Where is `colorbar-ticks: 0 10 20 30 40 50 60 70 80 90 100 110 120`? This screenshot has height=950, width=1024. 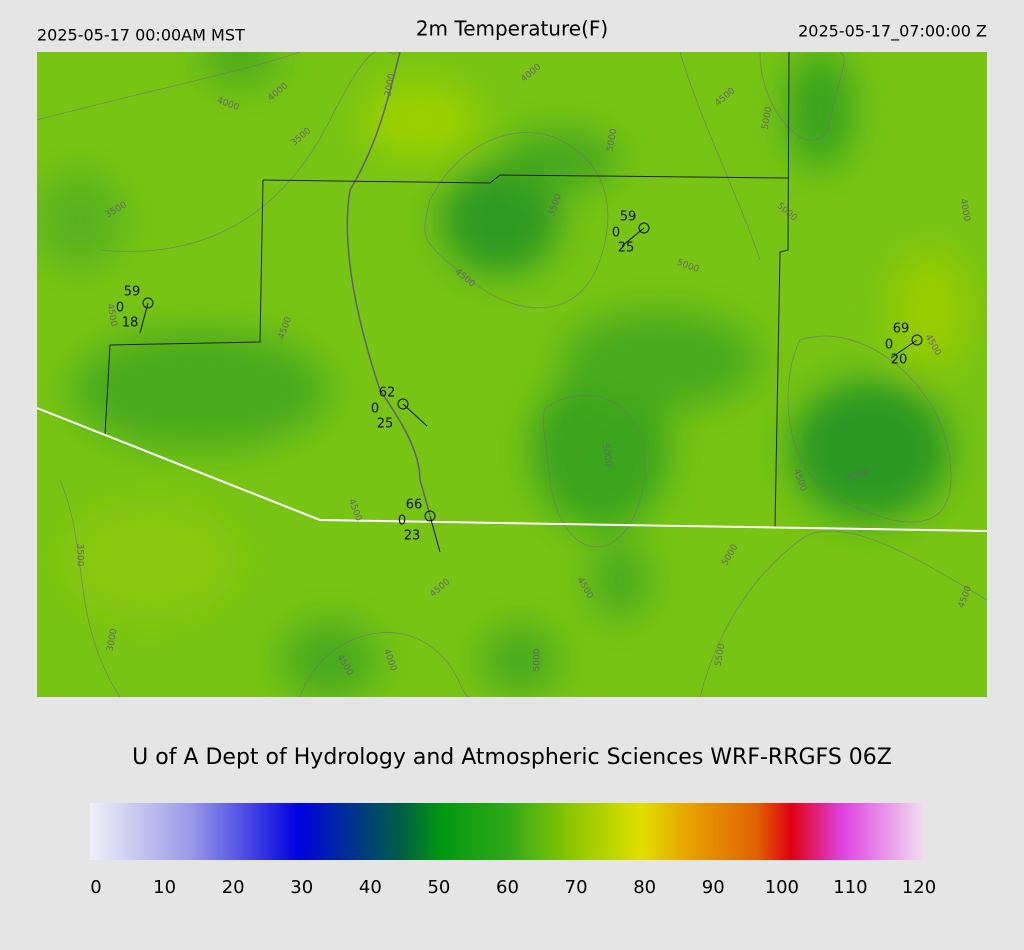
colorbar-ticks: 0 10 20 30 40 50 60 70 80 90 100 110 120 is located at coordinates (513, 887).